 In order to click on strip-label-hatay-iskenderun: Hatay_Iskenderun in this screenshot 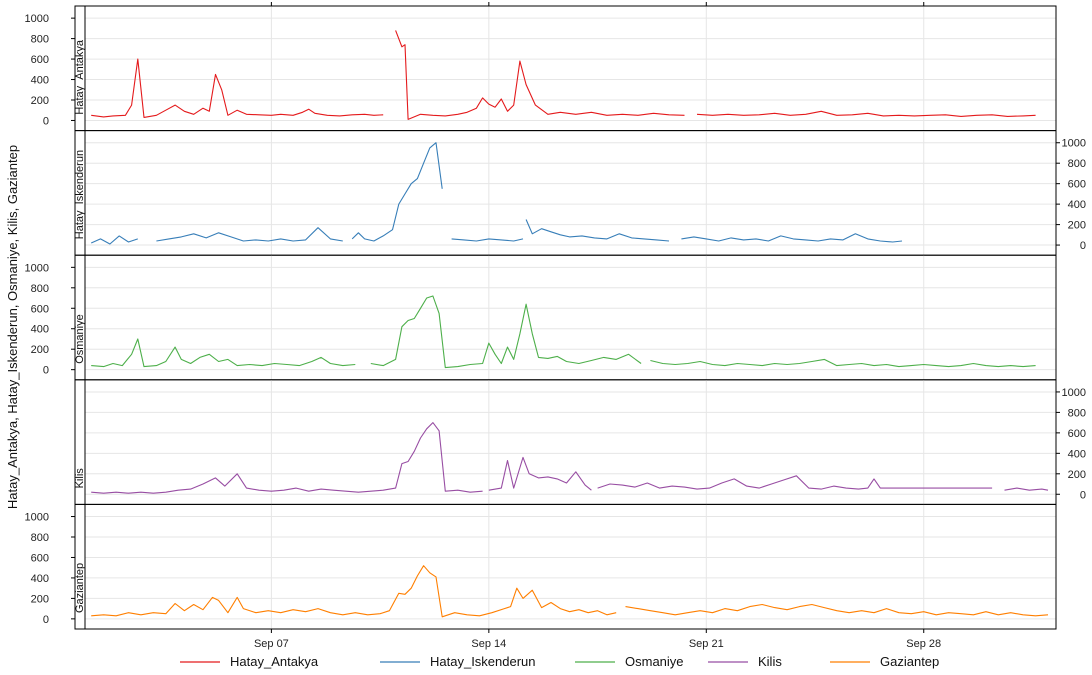, I will do `click(80, 194)`.